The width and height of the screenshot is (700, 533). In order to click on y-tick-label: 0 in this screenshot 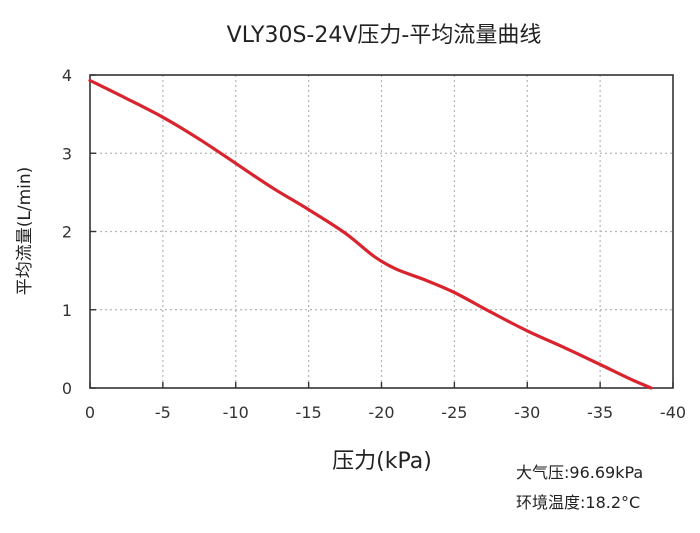, I will do `click(67, 388)`.